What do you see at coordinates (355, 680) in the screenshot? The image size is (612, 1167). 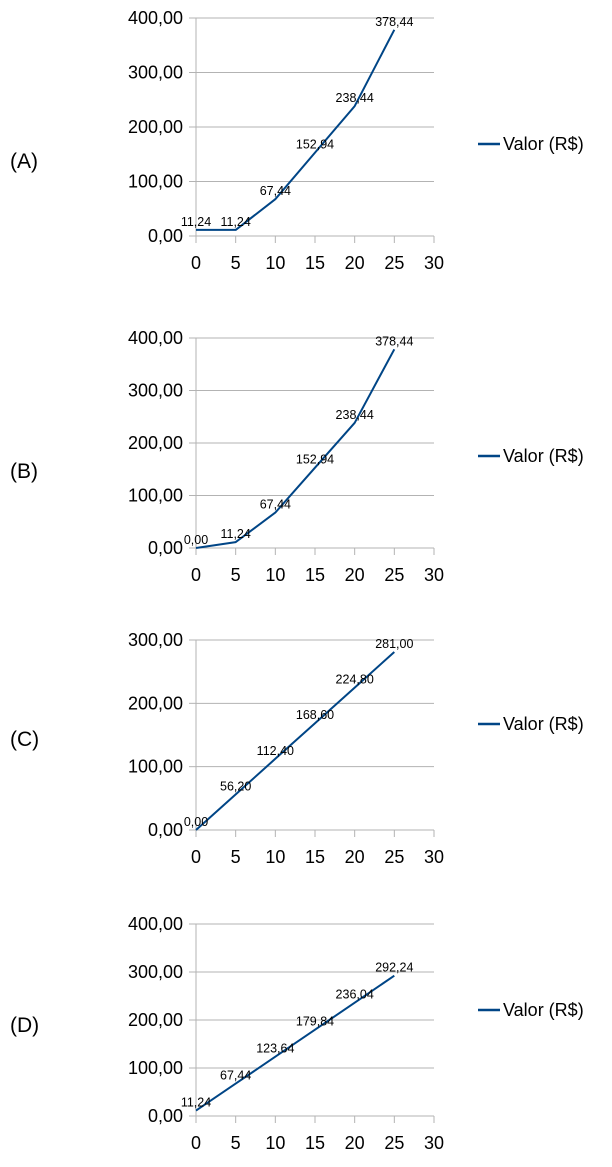 I see `data-label: 224,80` at bounding box center [355, 680].